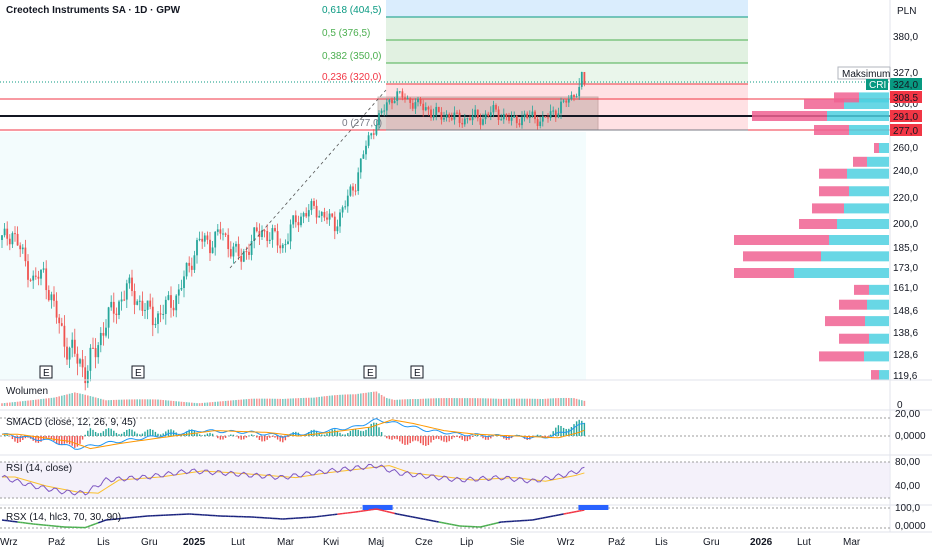 The width and height of the screenshot is (932, 550). What do you see at coordinates (905, 171) in the screenshot?
I see `price-tick-label: 240,0` at bounding box center [905, 171].